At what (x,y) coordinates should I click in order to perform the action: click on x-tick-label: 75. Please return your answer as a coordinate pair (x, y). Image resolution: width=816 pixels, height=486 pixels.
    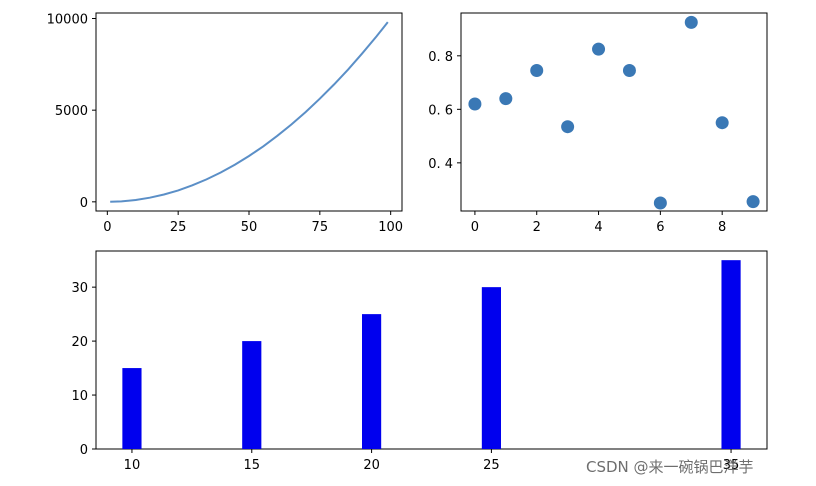
    Looking at the image, I should click on (320, 227).